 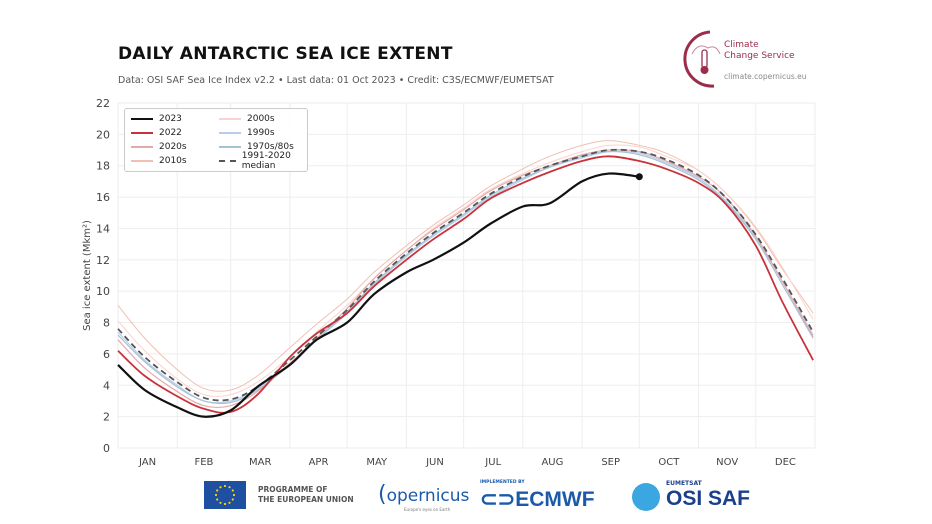 What do you see at coordinates (106, 417) in the screenshot?
I see `y-tick-label: 2` at bounding box center [106, 417].